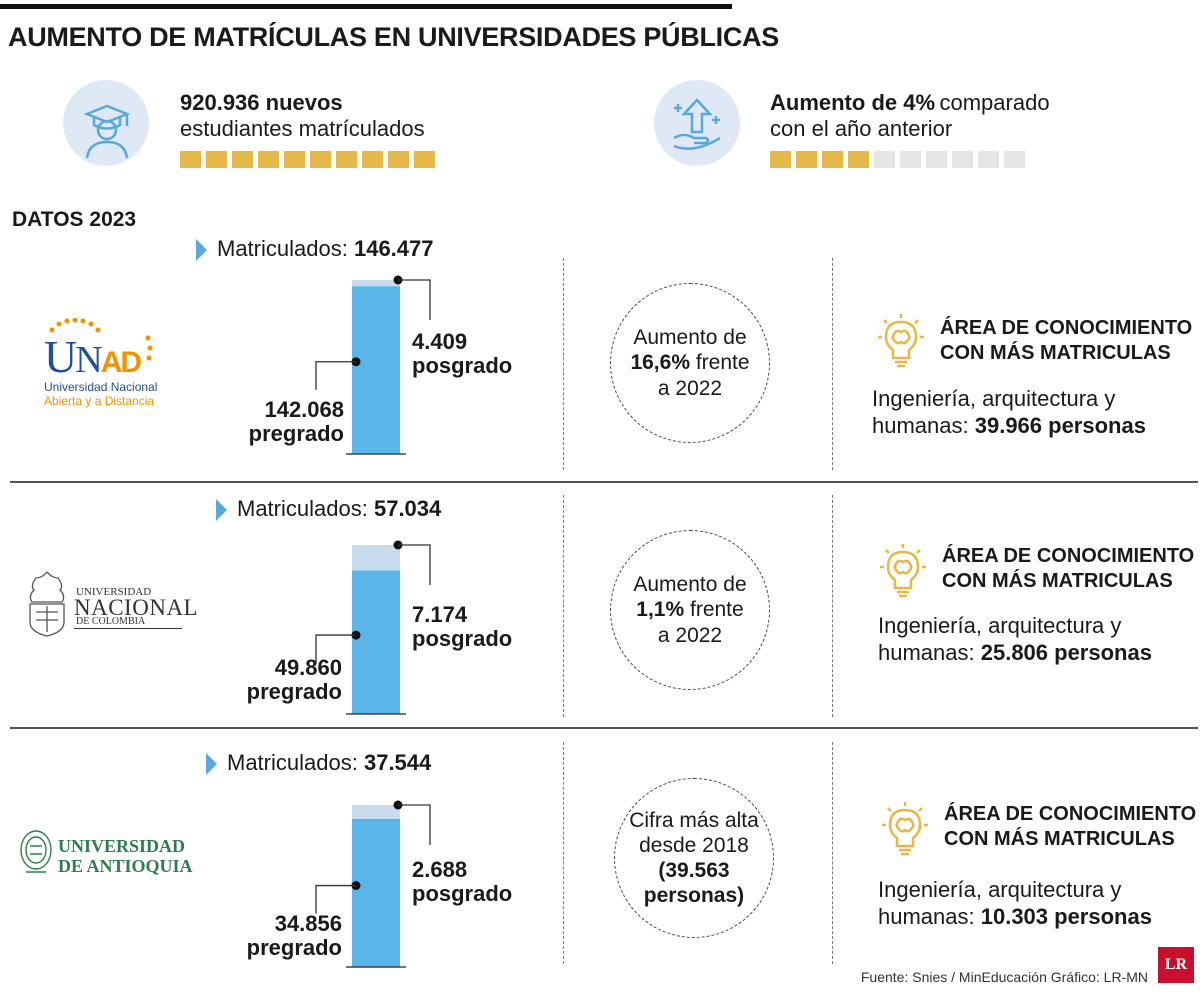 This screenshot has width=1200, height=993. What do you see at coordinates (440, 869) in the screenshot?
I see `posgrado-value: 2.688` at bounding box center [440, 869].